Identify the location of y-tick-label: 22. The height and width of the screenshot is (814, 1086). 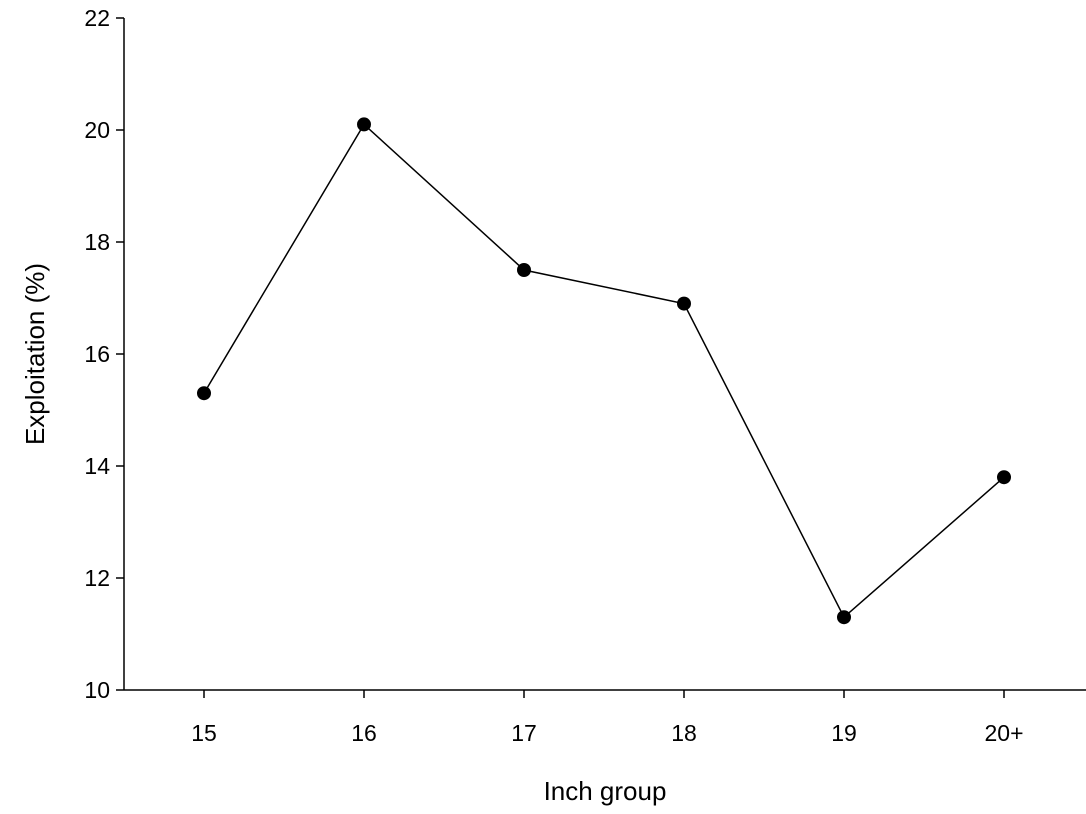
(97, 18).